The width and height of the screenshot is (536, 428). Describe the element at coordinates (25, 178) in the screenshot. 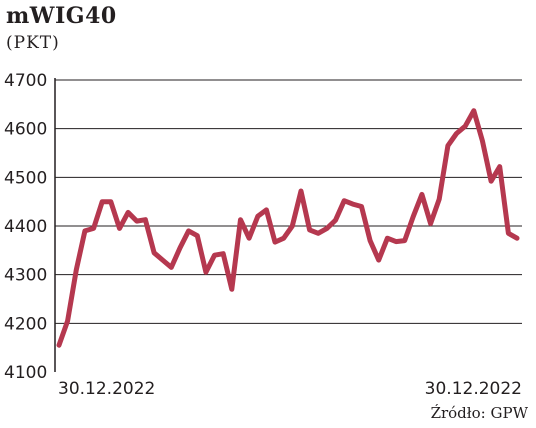

I see `y-tick-label: 4500` at that location.